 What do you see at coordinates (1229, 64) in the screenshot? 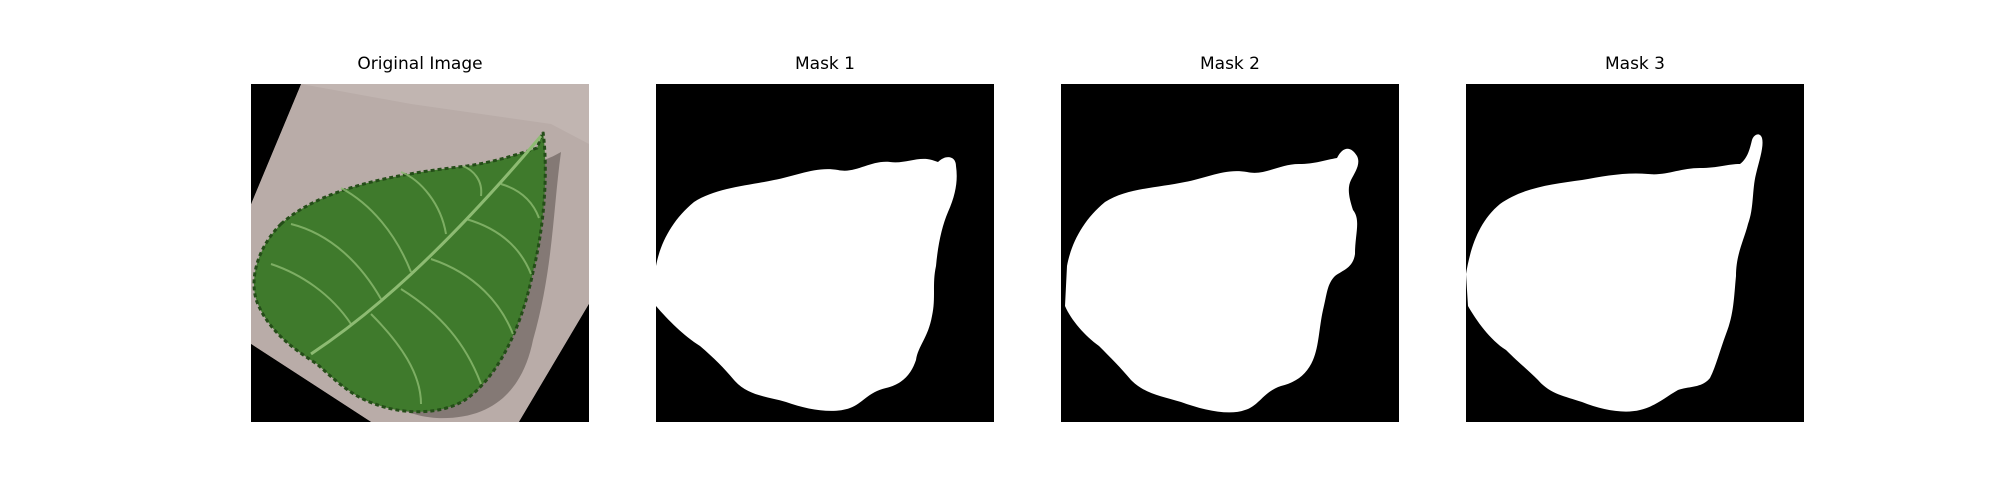
I see `panel-title: Mask 2` at bounding box center [1229, 64].